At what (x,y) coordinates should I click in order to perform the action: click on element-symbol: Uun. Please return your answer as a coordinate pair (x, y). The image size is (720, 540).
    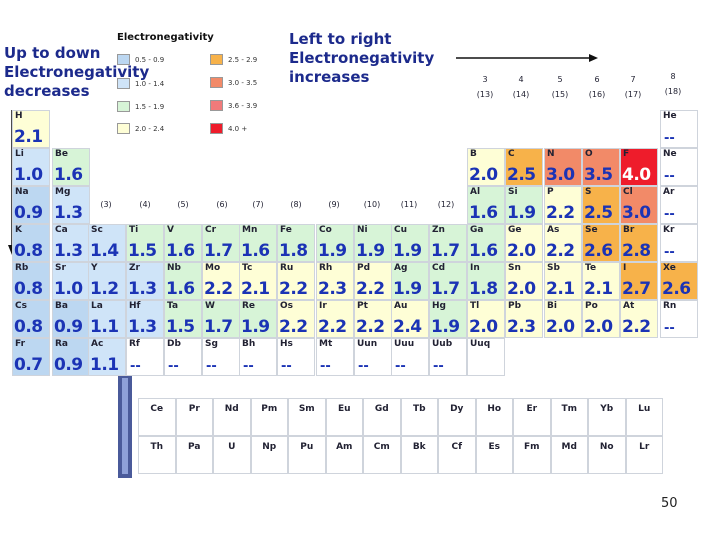
    Looking at the image, I should click on (367, 344).